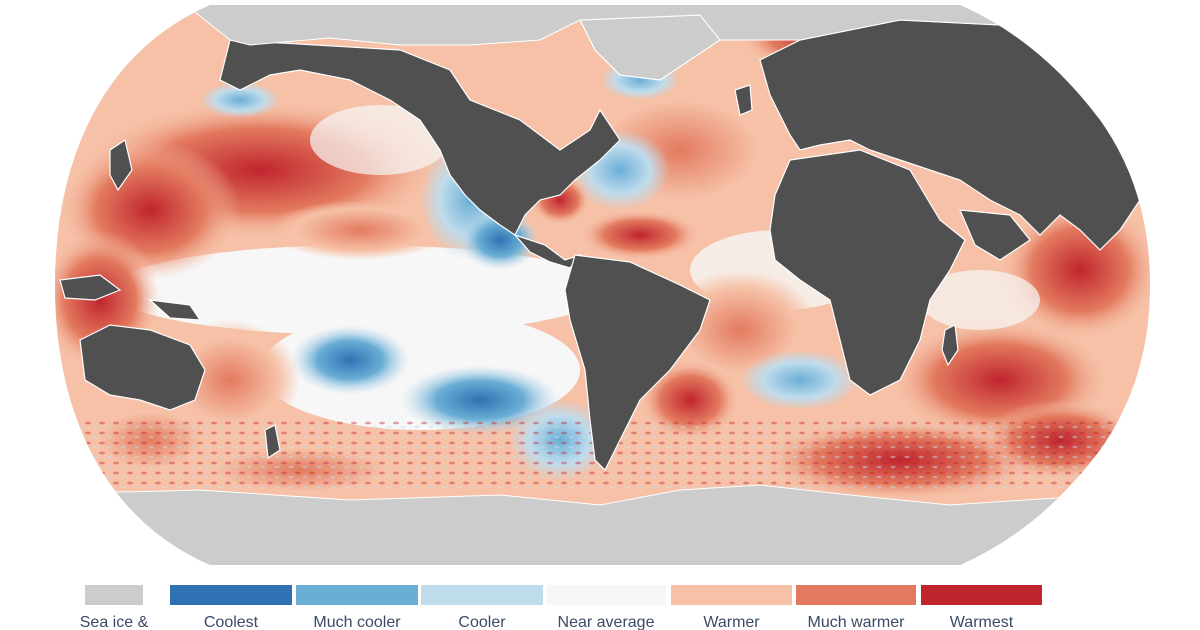 Image resolution: width=1200 pixels, height=630 pixels. I want to click on australia, so click(142, 367).